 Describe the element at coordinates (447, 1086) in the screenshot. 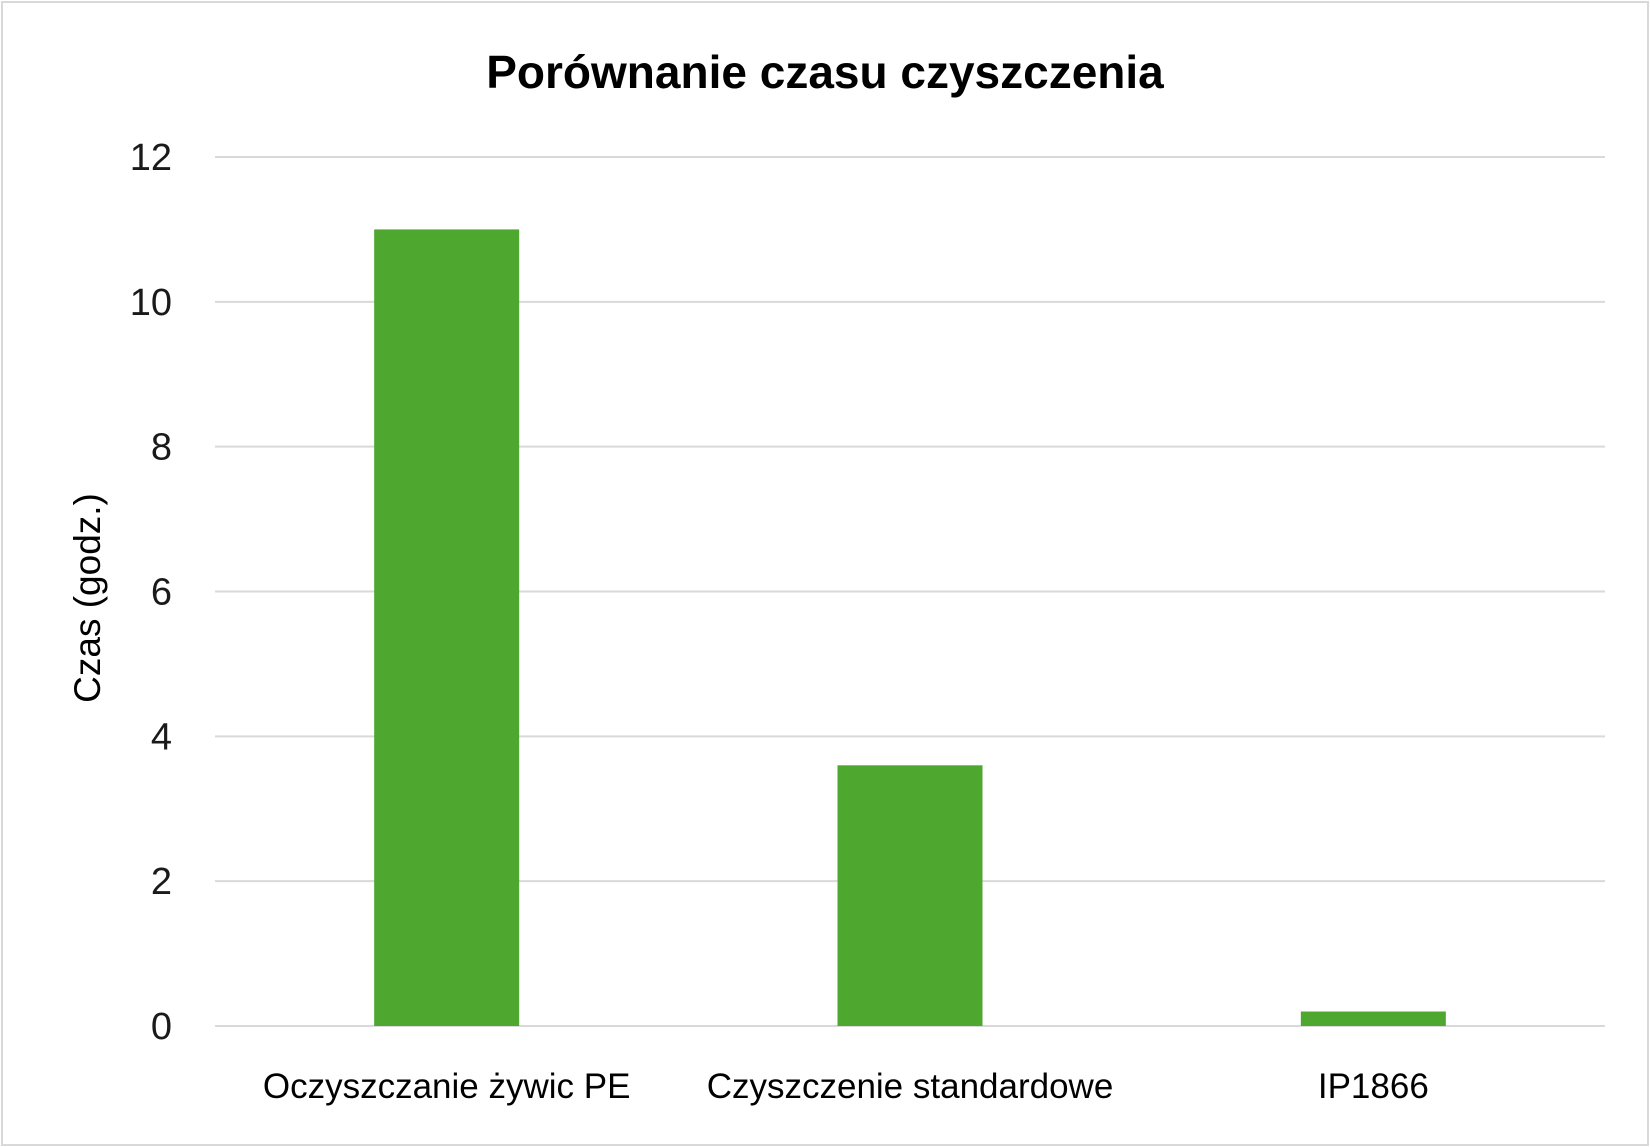

I see `x-category-label: Oczyszczanie żywic PE` at that location.